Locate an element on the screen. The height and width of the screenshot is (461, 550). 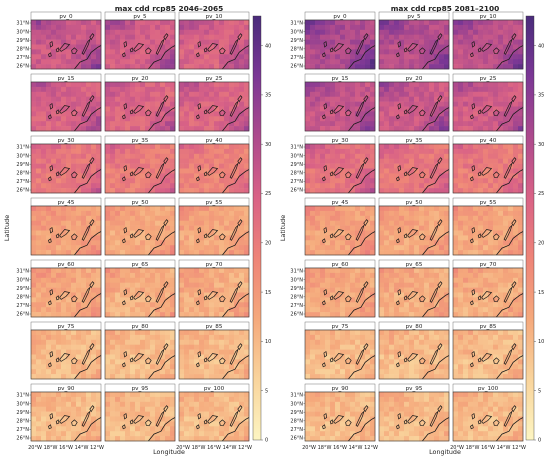
map-panel: pv_15 is located at coordinates (66, 102).